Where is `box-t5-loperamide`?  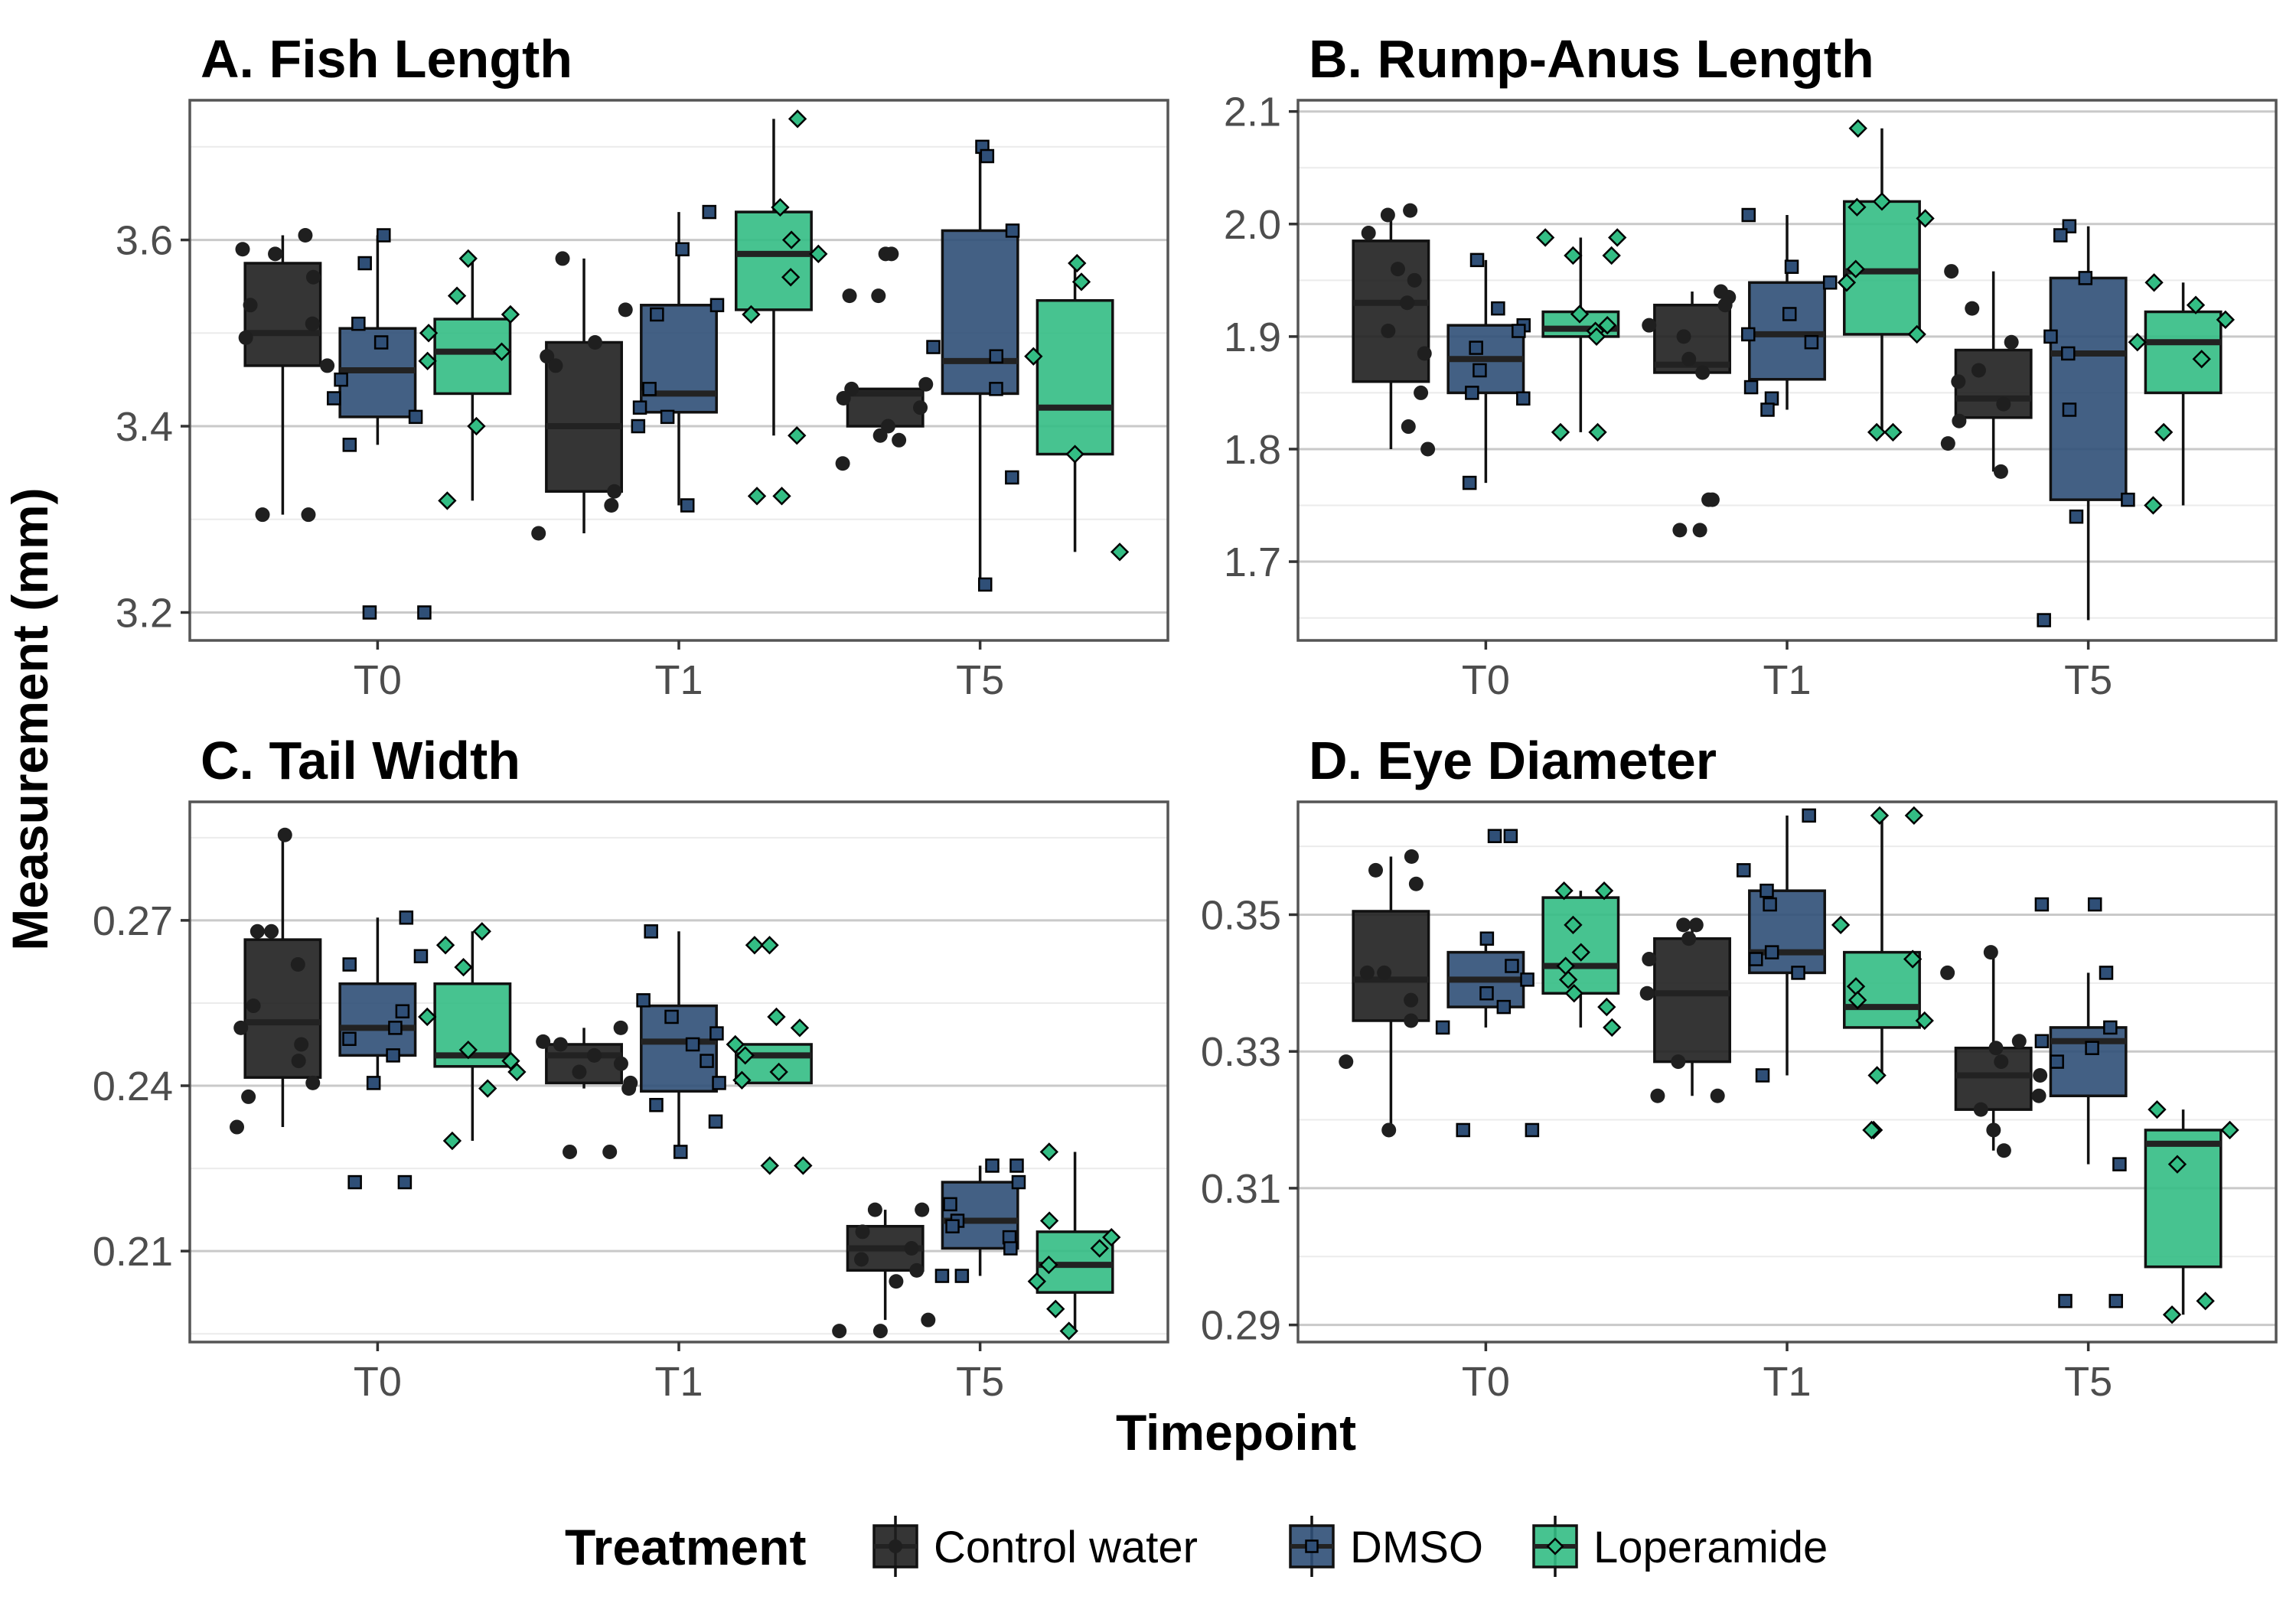
box-t5-loperamide is located at coordinates (1077, 407).